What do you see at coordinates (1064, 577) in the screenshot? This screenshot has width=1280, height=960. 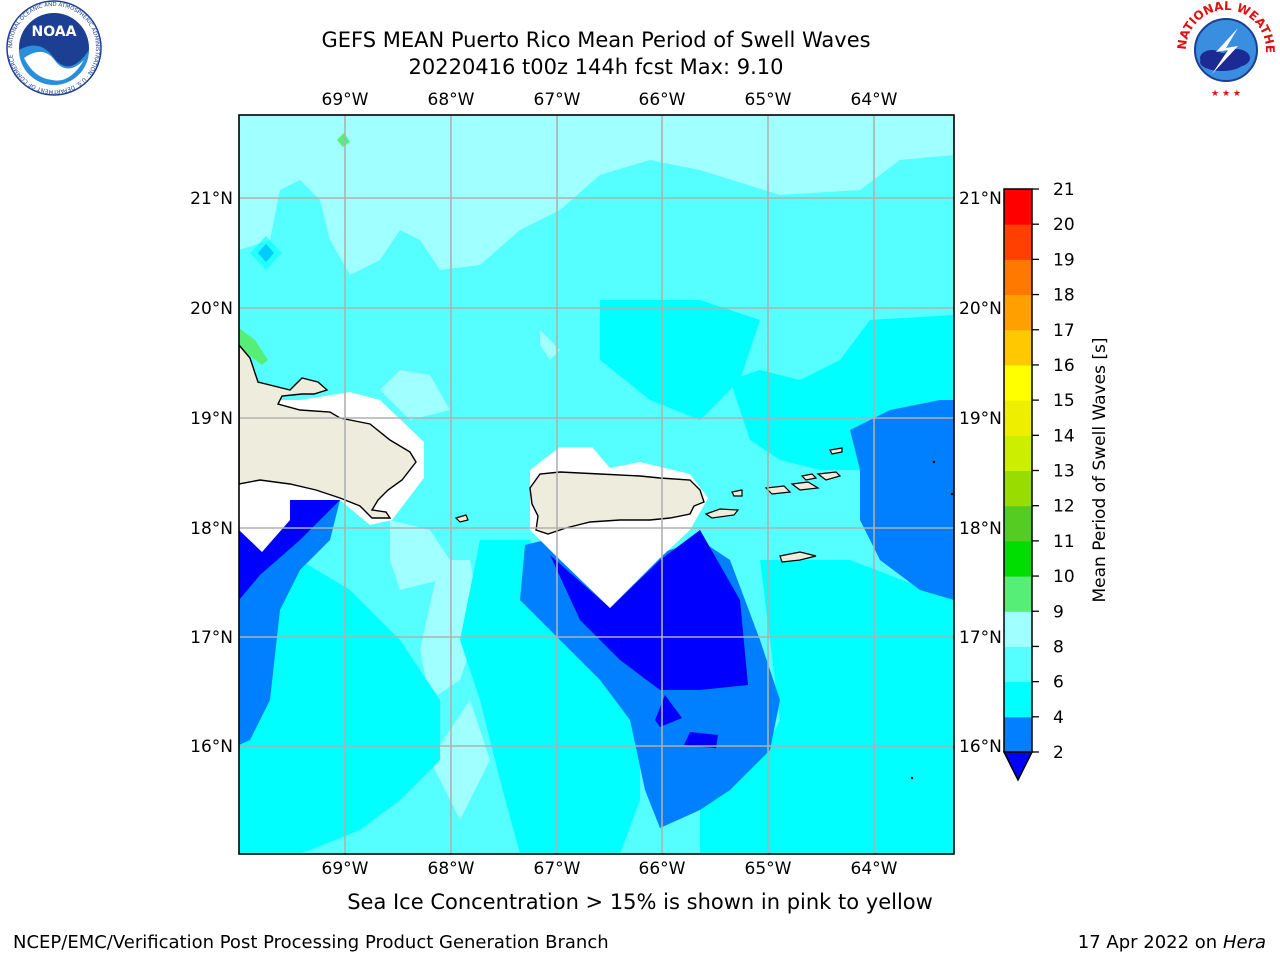 I see `colorbar-tick-label: 10` at bounding box center [1064, 577].